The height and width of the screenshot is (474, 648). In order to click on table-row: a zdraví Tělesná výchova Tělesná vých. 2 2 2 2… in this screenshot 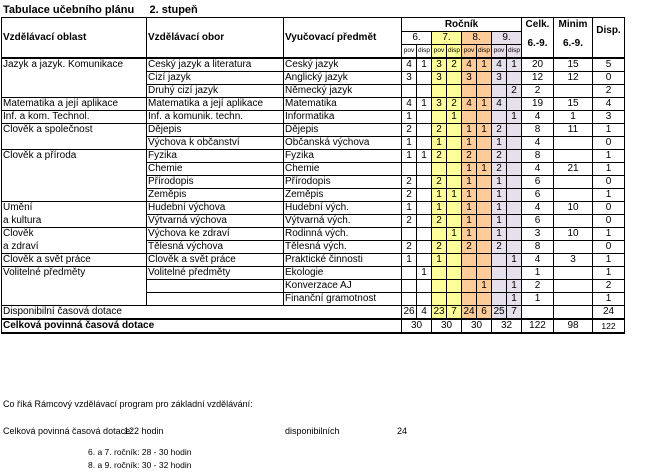, I will do `click(313, 247)`.